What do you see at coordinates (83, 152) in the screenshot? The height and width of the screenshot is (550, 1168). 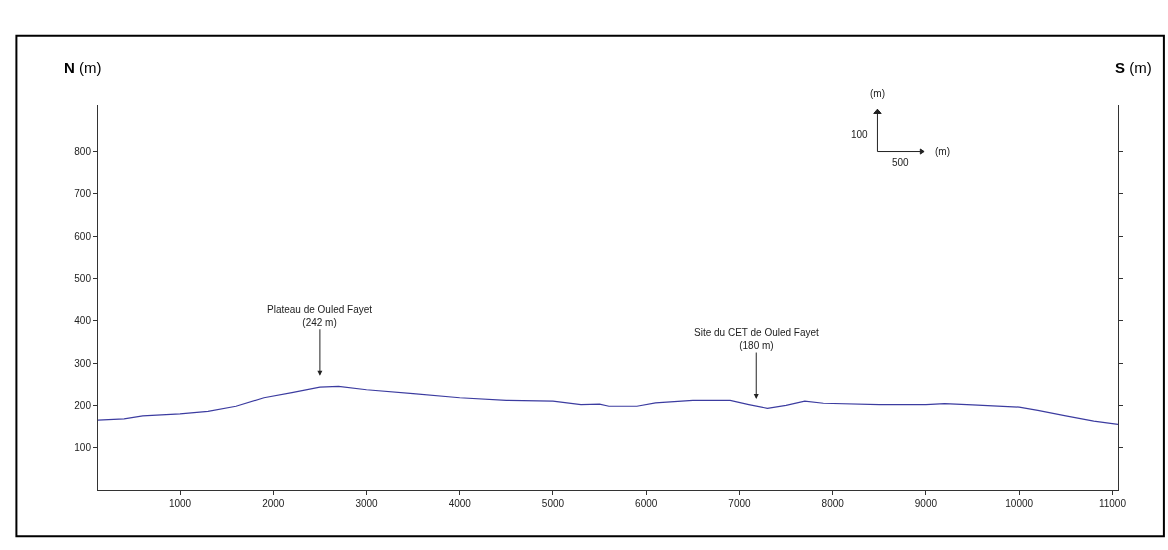 I see `y-tick-label: 800` at bounding box center [83, 152].